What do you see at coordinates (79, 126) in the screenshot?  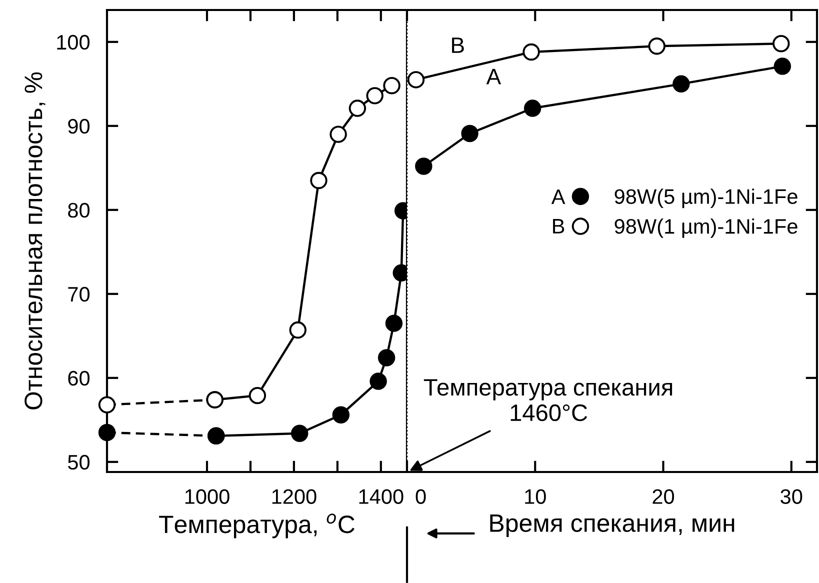 I see `y-tick-label: 90` at bounding box center [79, 126].